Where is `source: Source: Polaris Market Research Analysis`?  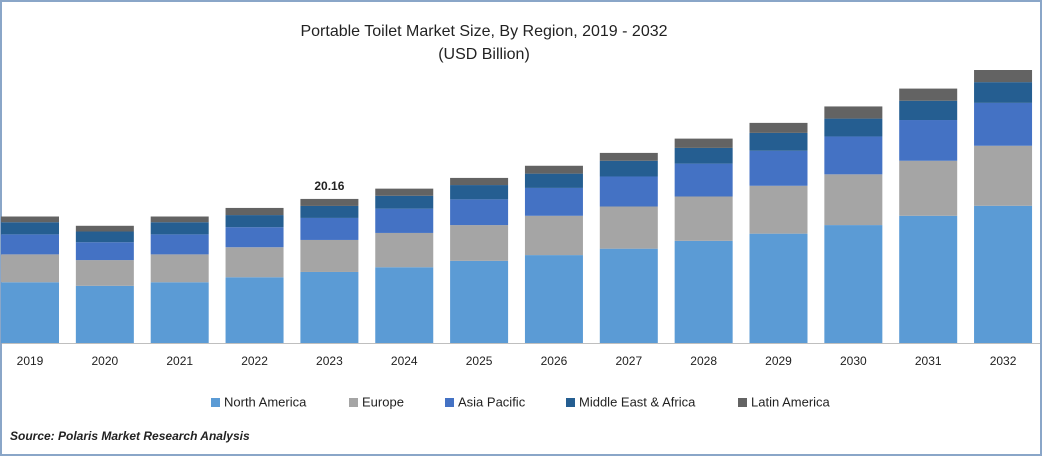 source: Source: Polaris Market Research Analysis is located at coordinates (130, 436).